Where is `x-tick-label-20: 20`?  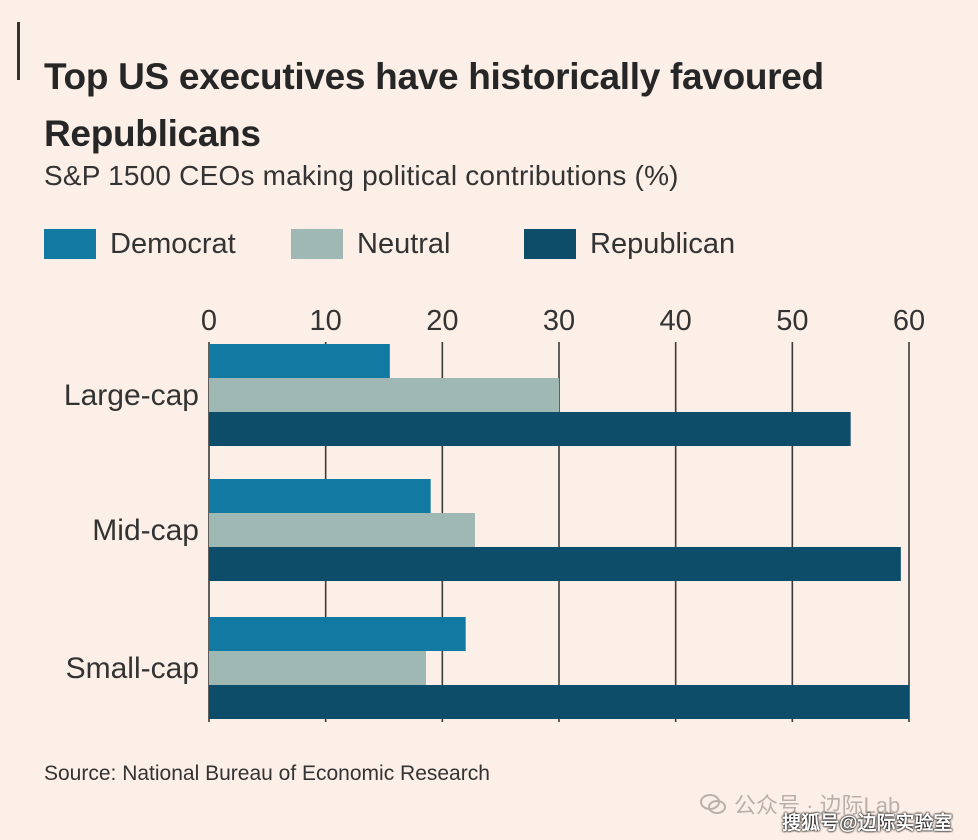
x-tick-label-20: 20 is located at coordinates (442, 321).